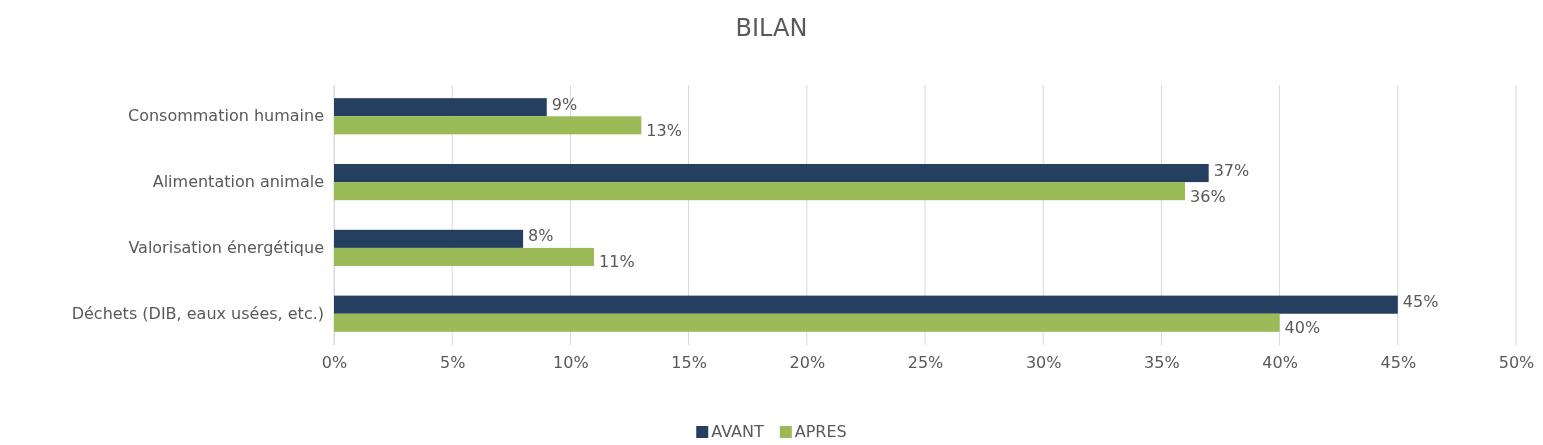  Describe the element at coordinates (334, 363) in the screenshot. I see `x-tick-label: 0%` at that location.